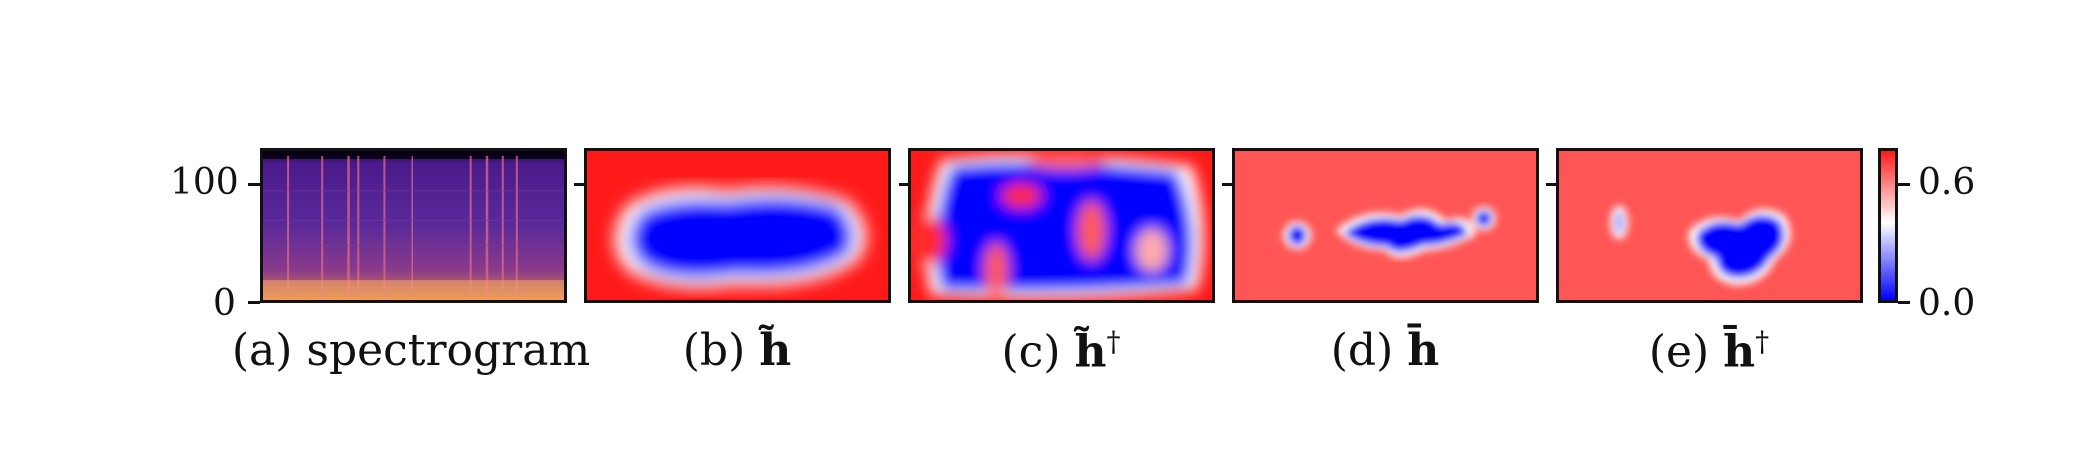 This screenshot has height=450, width=2100. I want to click on caption-d: (d) h̄, so click(1385, 350).